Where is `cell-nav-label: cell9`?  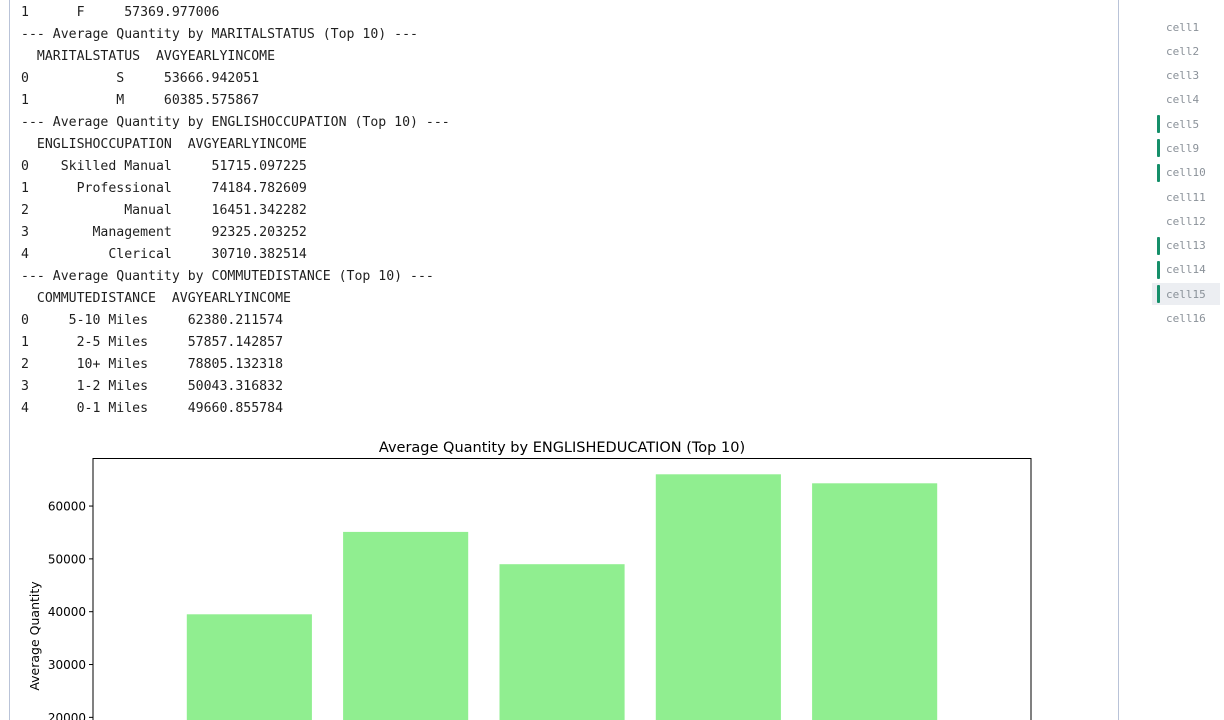
cell-nav-label: cell9 is located at coordinates (1183, 148).